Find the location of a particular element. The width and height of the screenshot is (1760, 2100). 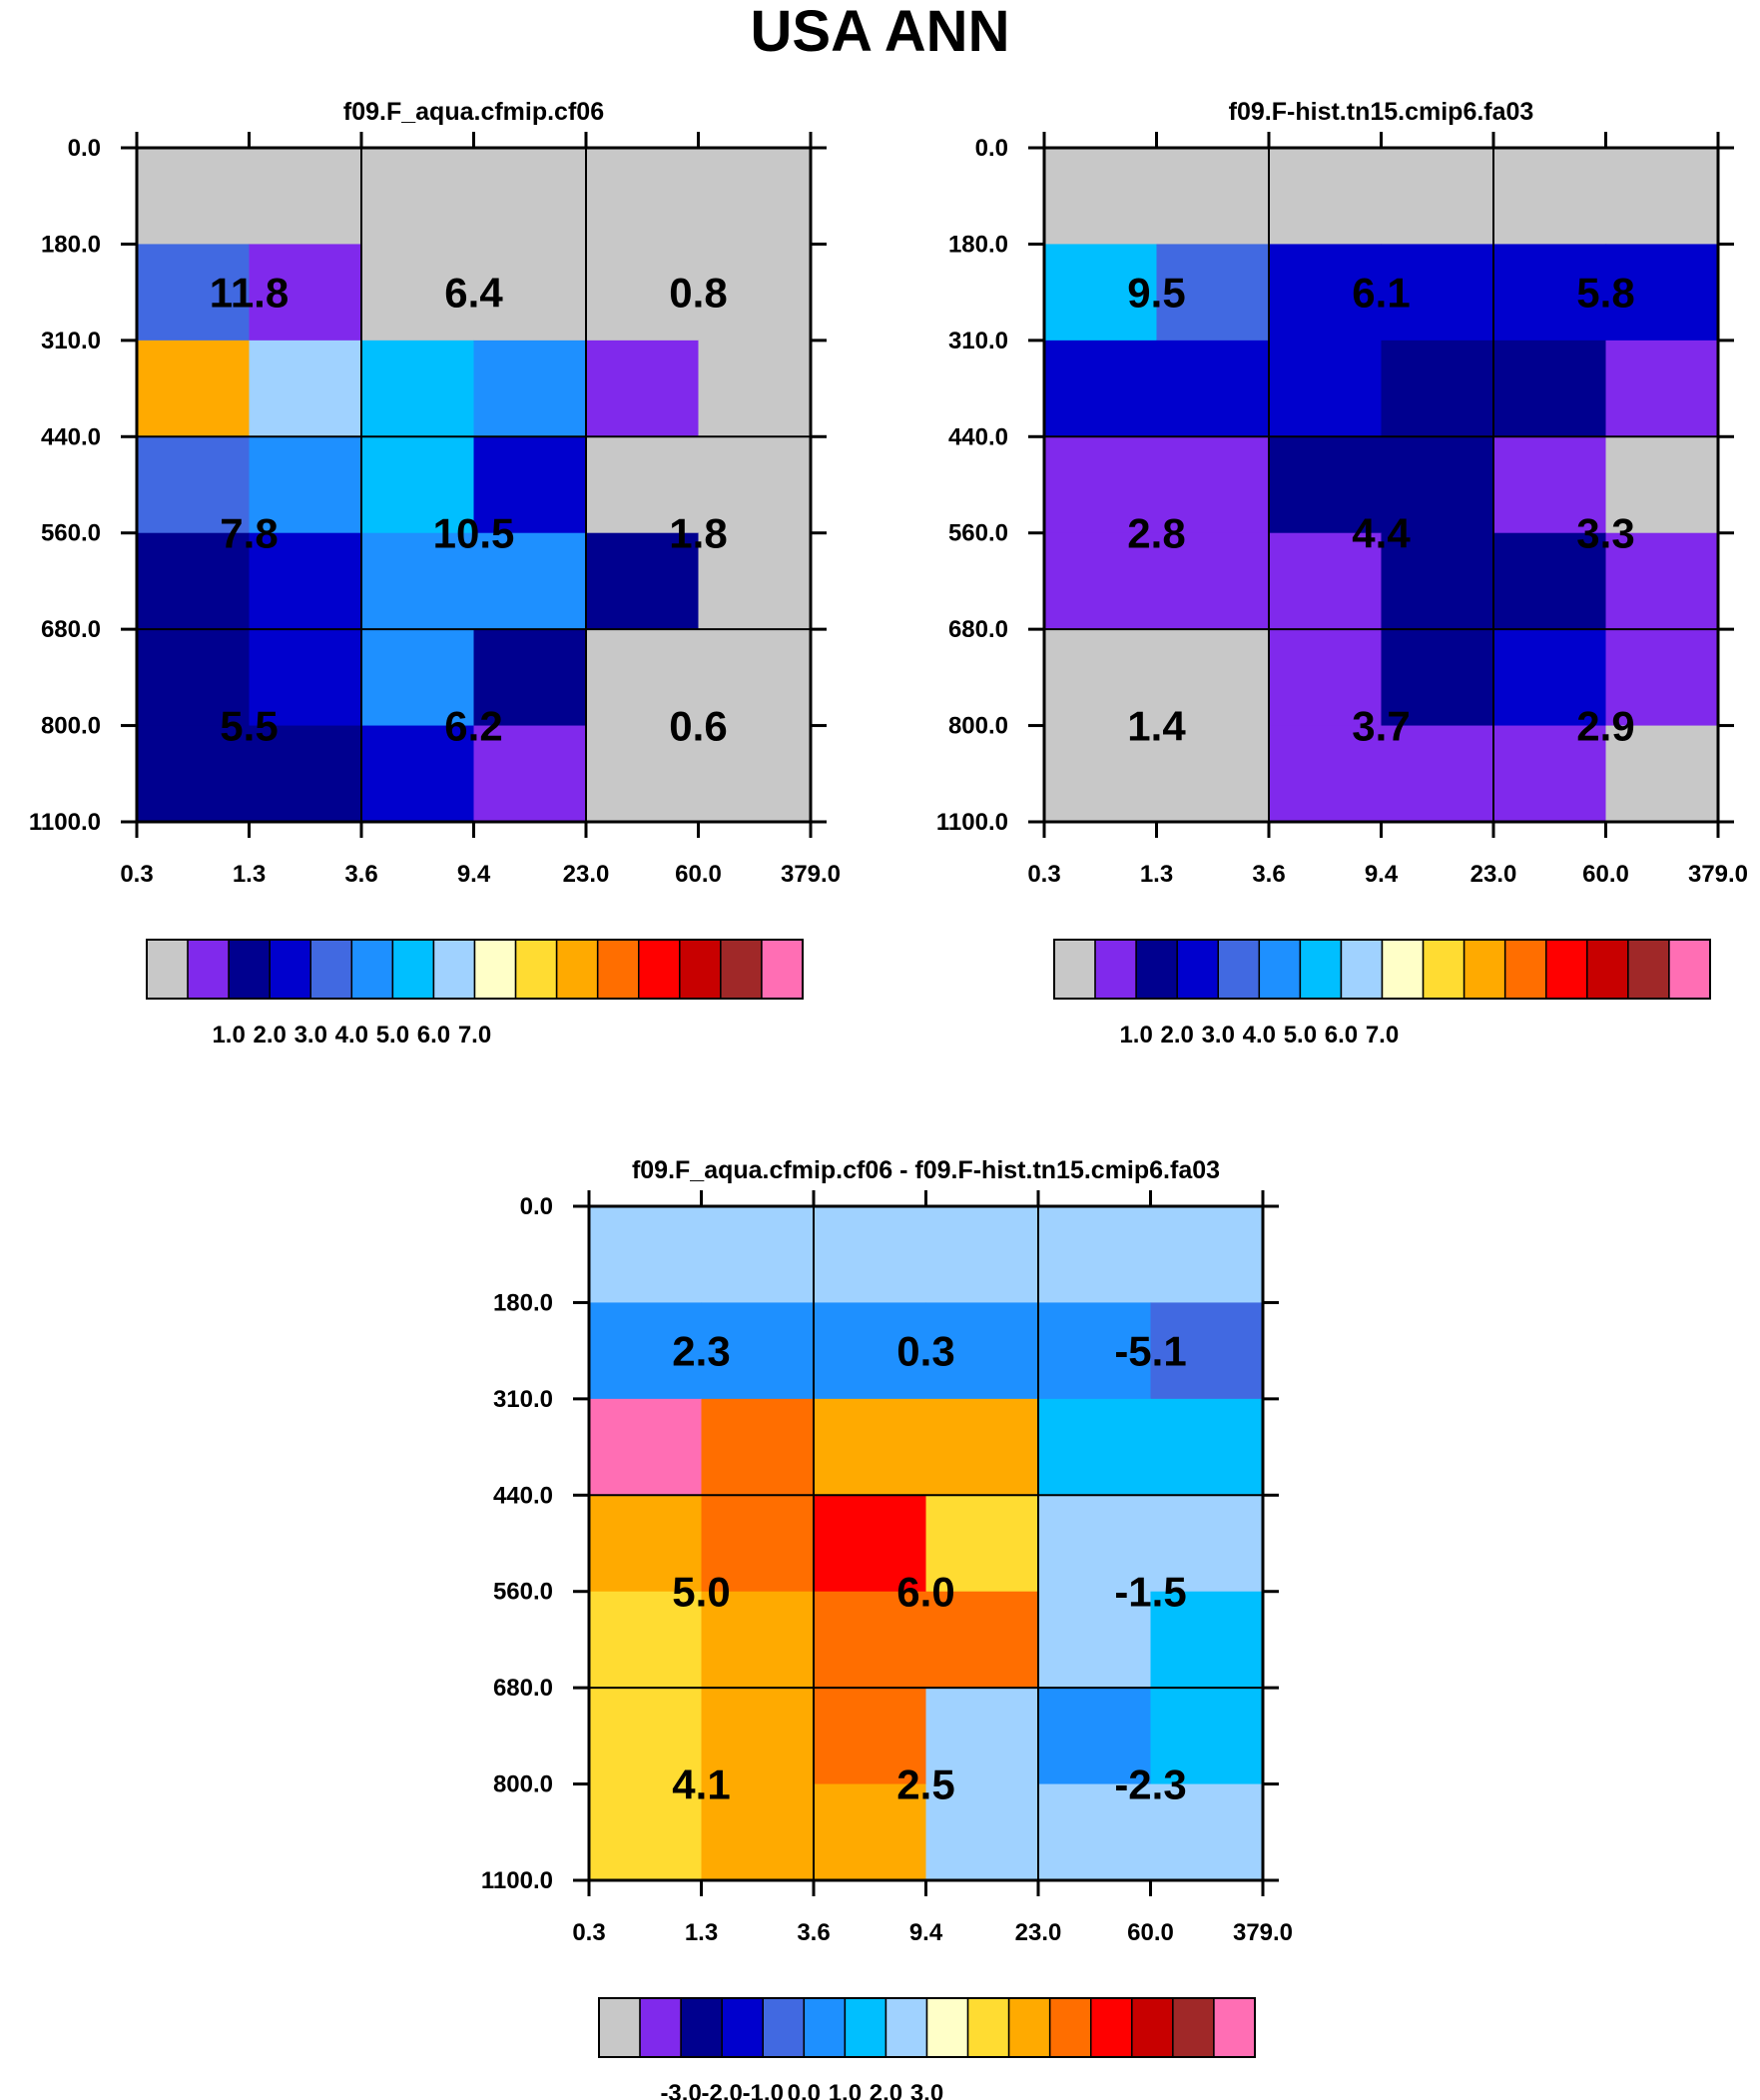

bin-value-label: 3.7 is located at coordinates (1381, 726).